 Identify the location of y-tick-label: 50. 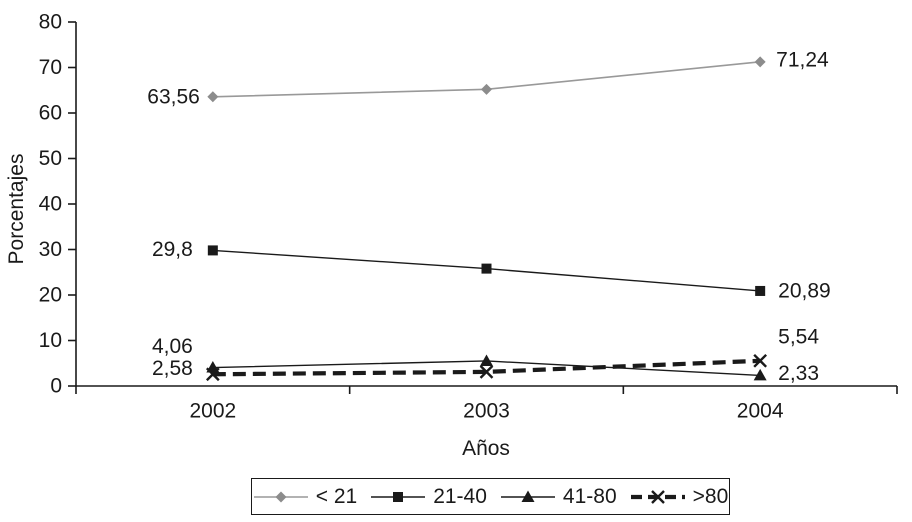
(50, 158).